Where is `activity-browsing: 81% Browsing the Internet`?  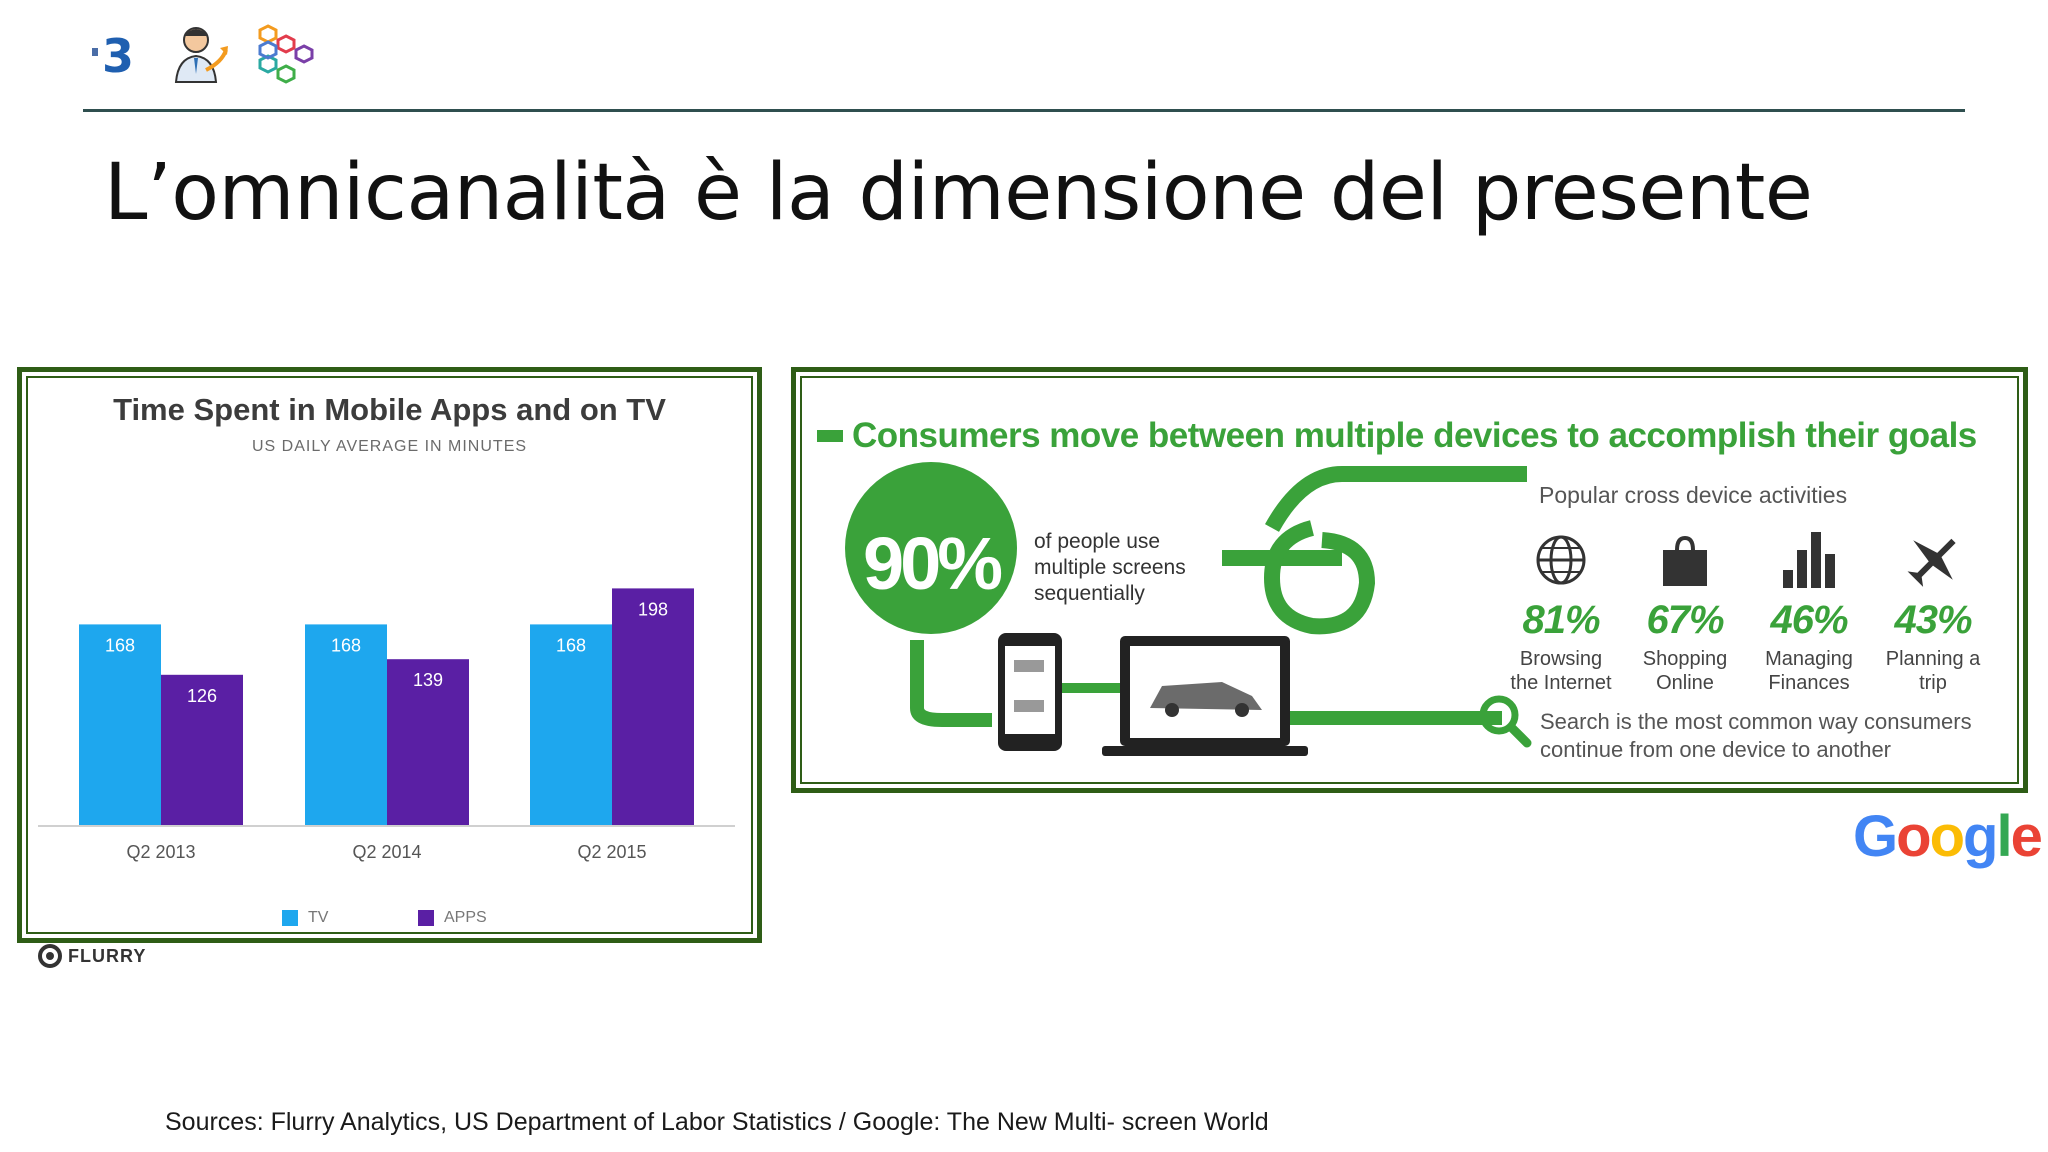
activity-browsing: 81% Browsing the Internet is located at coordinates (1561, 611).